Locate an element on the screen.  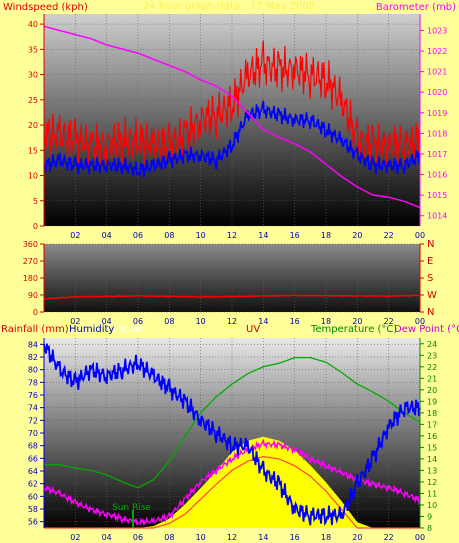
y-tick-label: 78 is located at coordinates (33, 382).